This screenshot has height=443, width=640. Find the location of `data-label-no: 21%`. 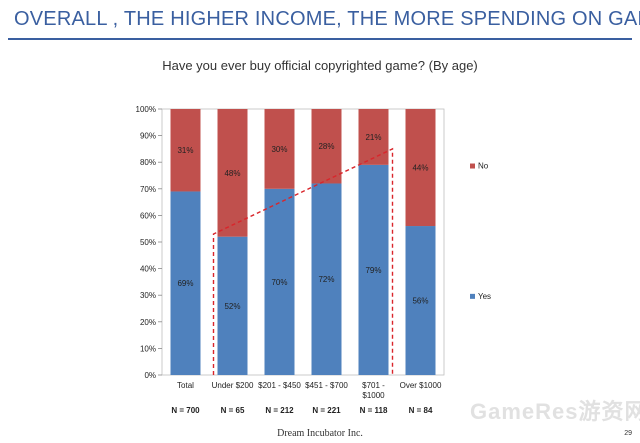

data-label-no: 21% is located at coordinates (373, 137).